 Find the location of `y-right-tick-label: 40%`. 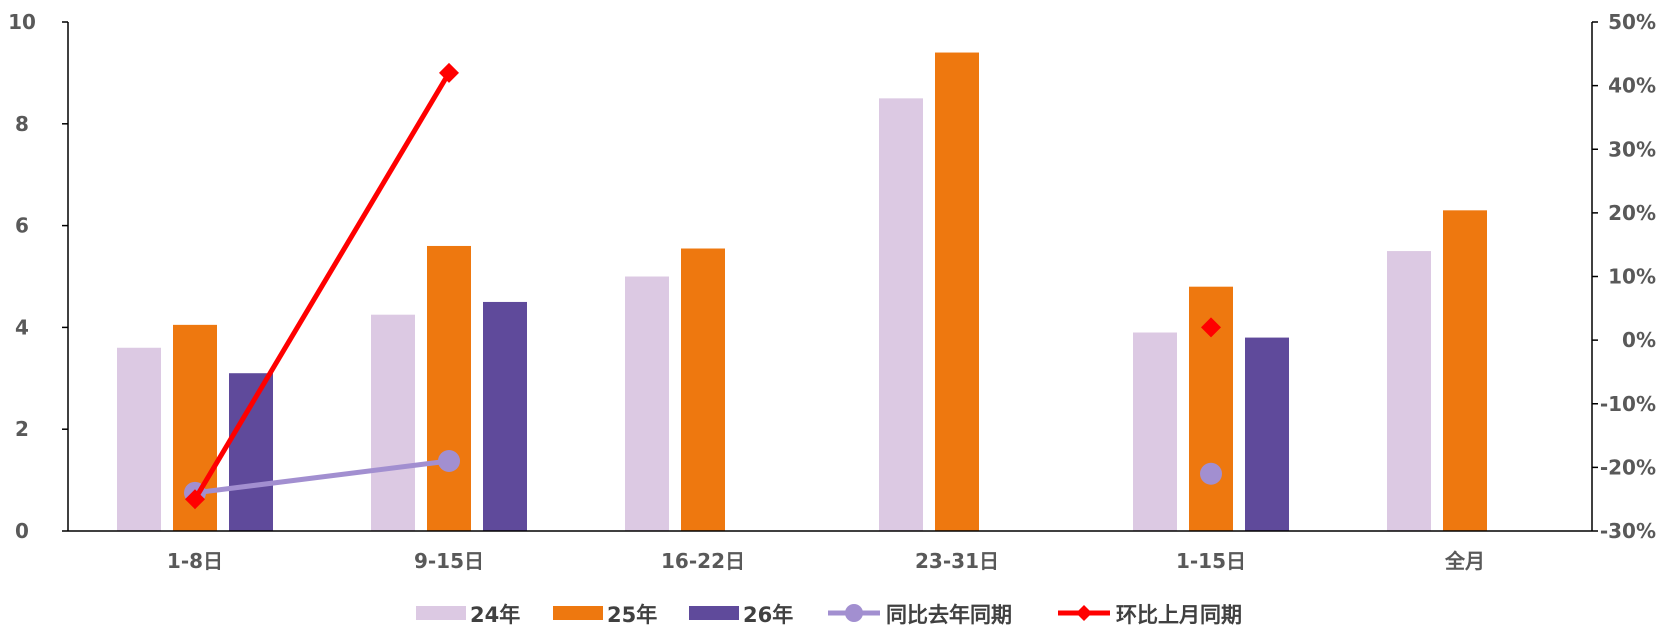

y-right-tick-label: 40% is located at coordinates (1632, 86).